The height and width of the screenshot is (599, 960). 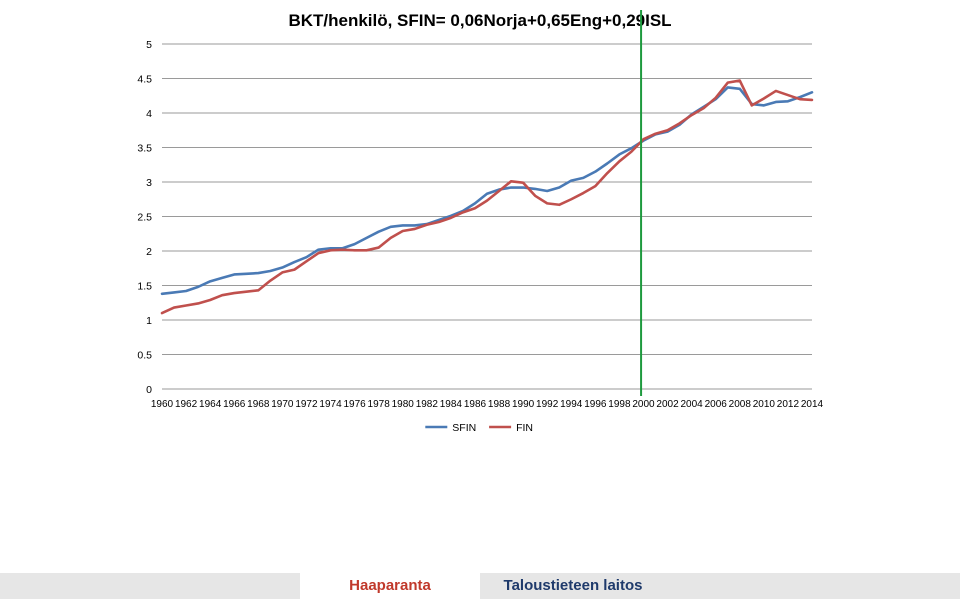 I want to click on x-tick-label: 1966, so click(x=234, y=404).